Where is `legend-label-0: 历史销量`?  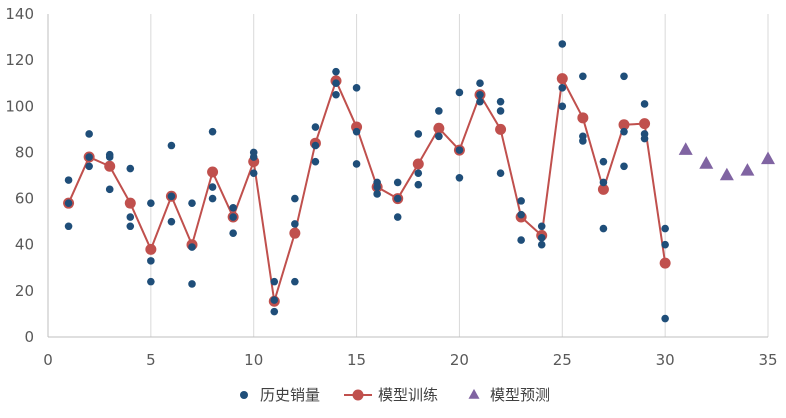 legend-label-0: 历史销量 is located at coordinates (290, 395).